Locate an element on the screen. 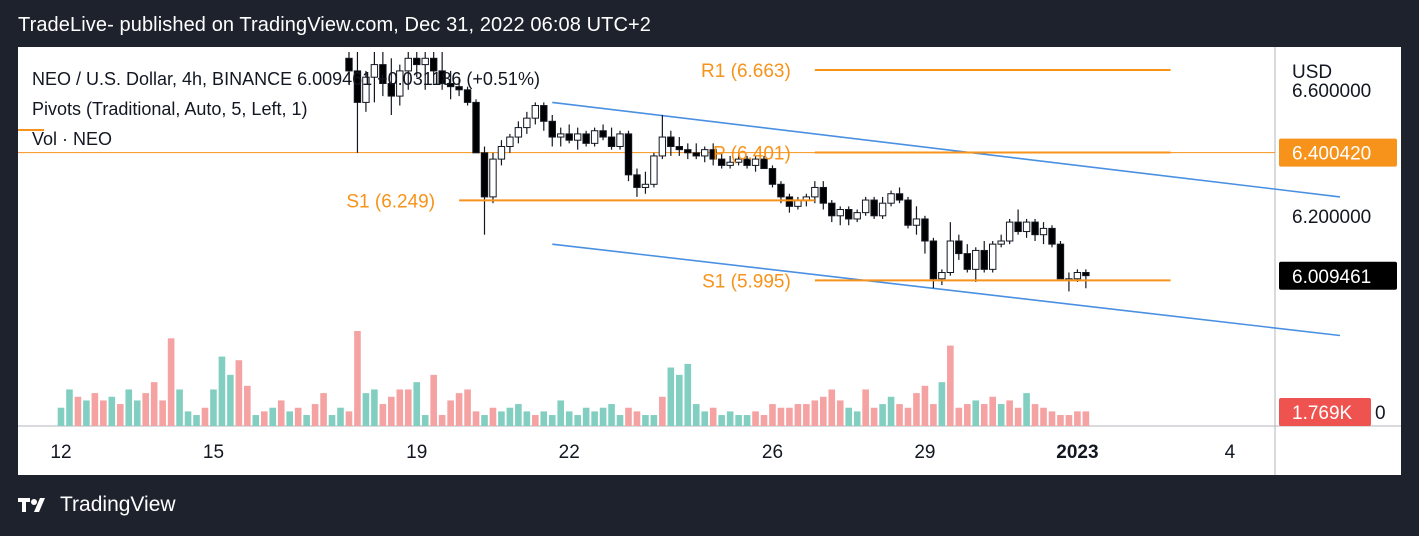  pivot-label: S1 (5.995) is located at coordinates (746, 281).